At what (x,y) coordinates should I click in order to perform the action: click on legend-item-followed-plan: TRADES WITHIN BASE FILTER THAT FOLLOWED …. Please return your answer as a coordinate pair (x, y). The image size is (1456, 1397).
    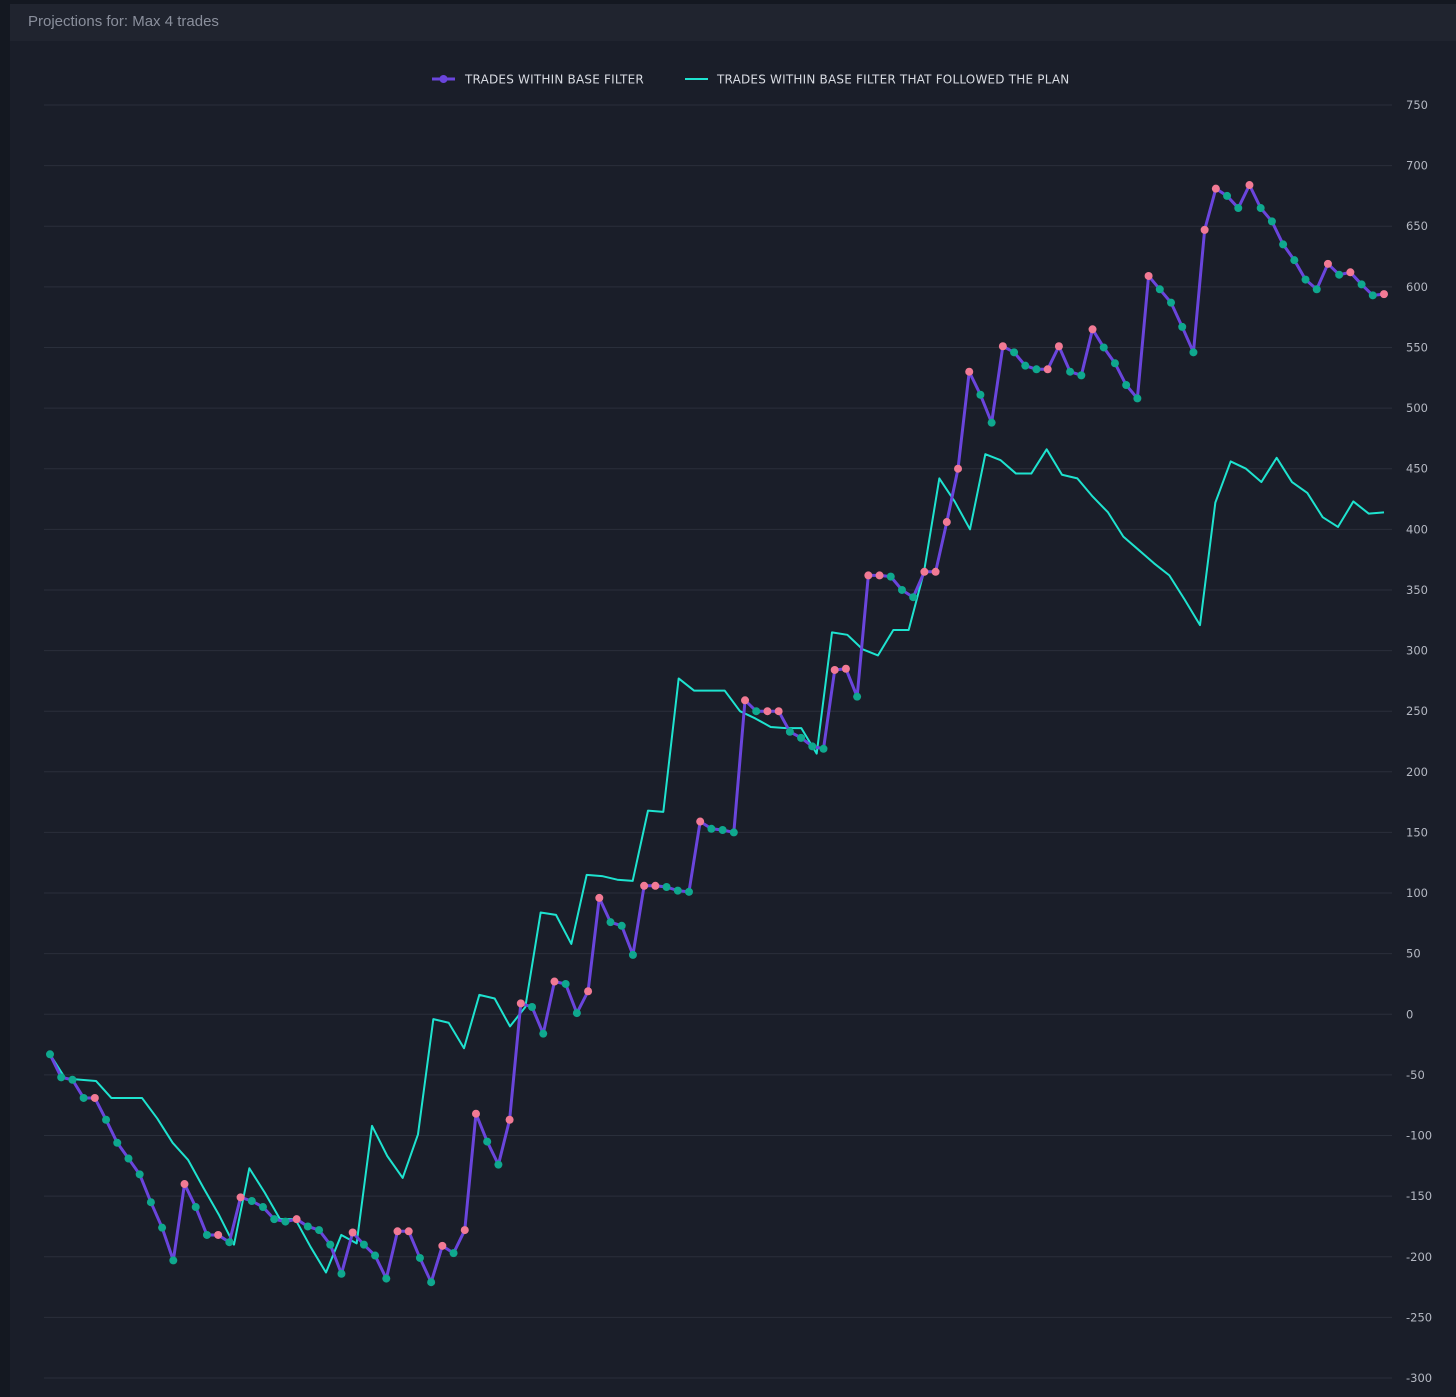
    Looking at the image, I should click on (877, 80).